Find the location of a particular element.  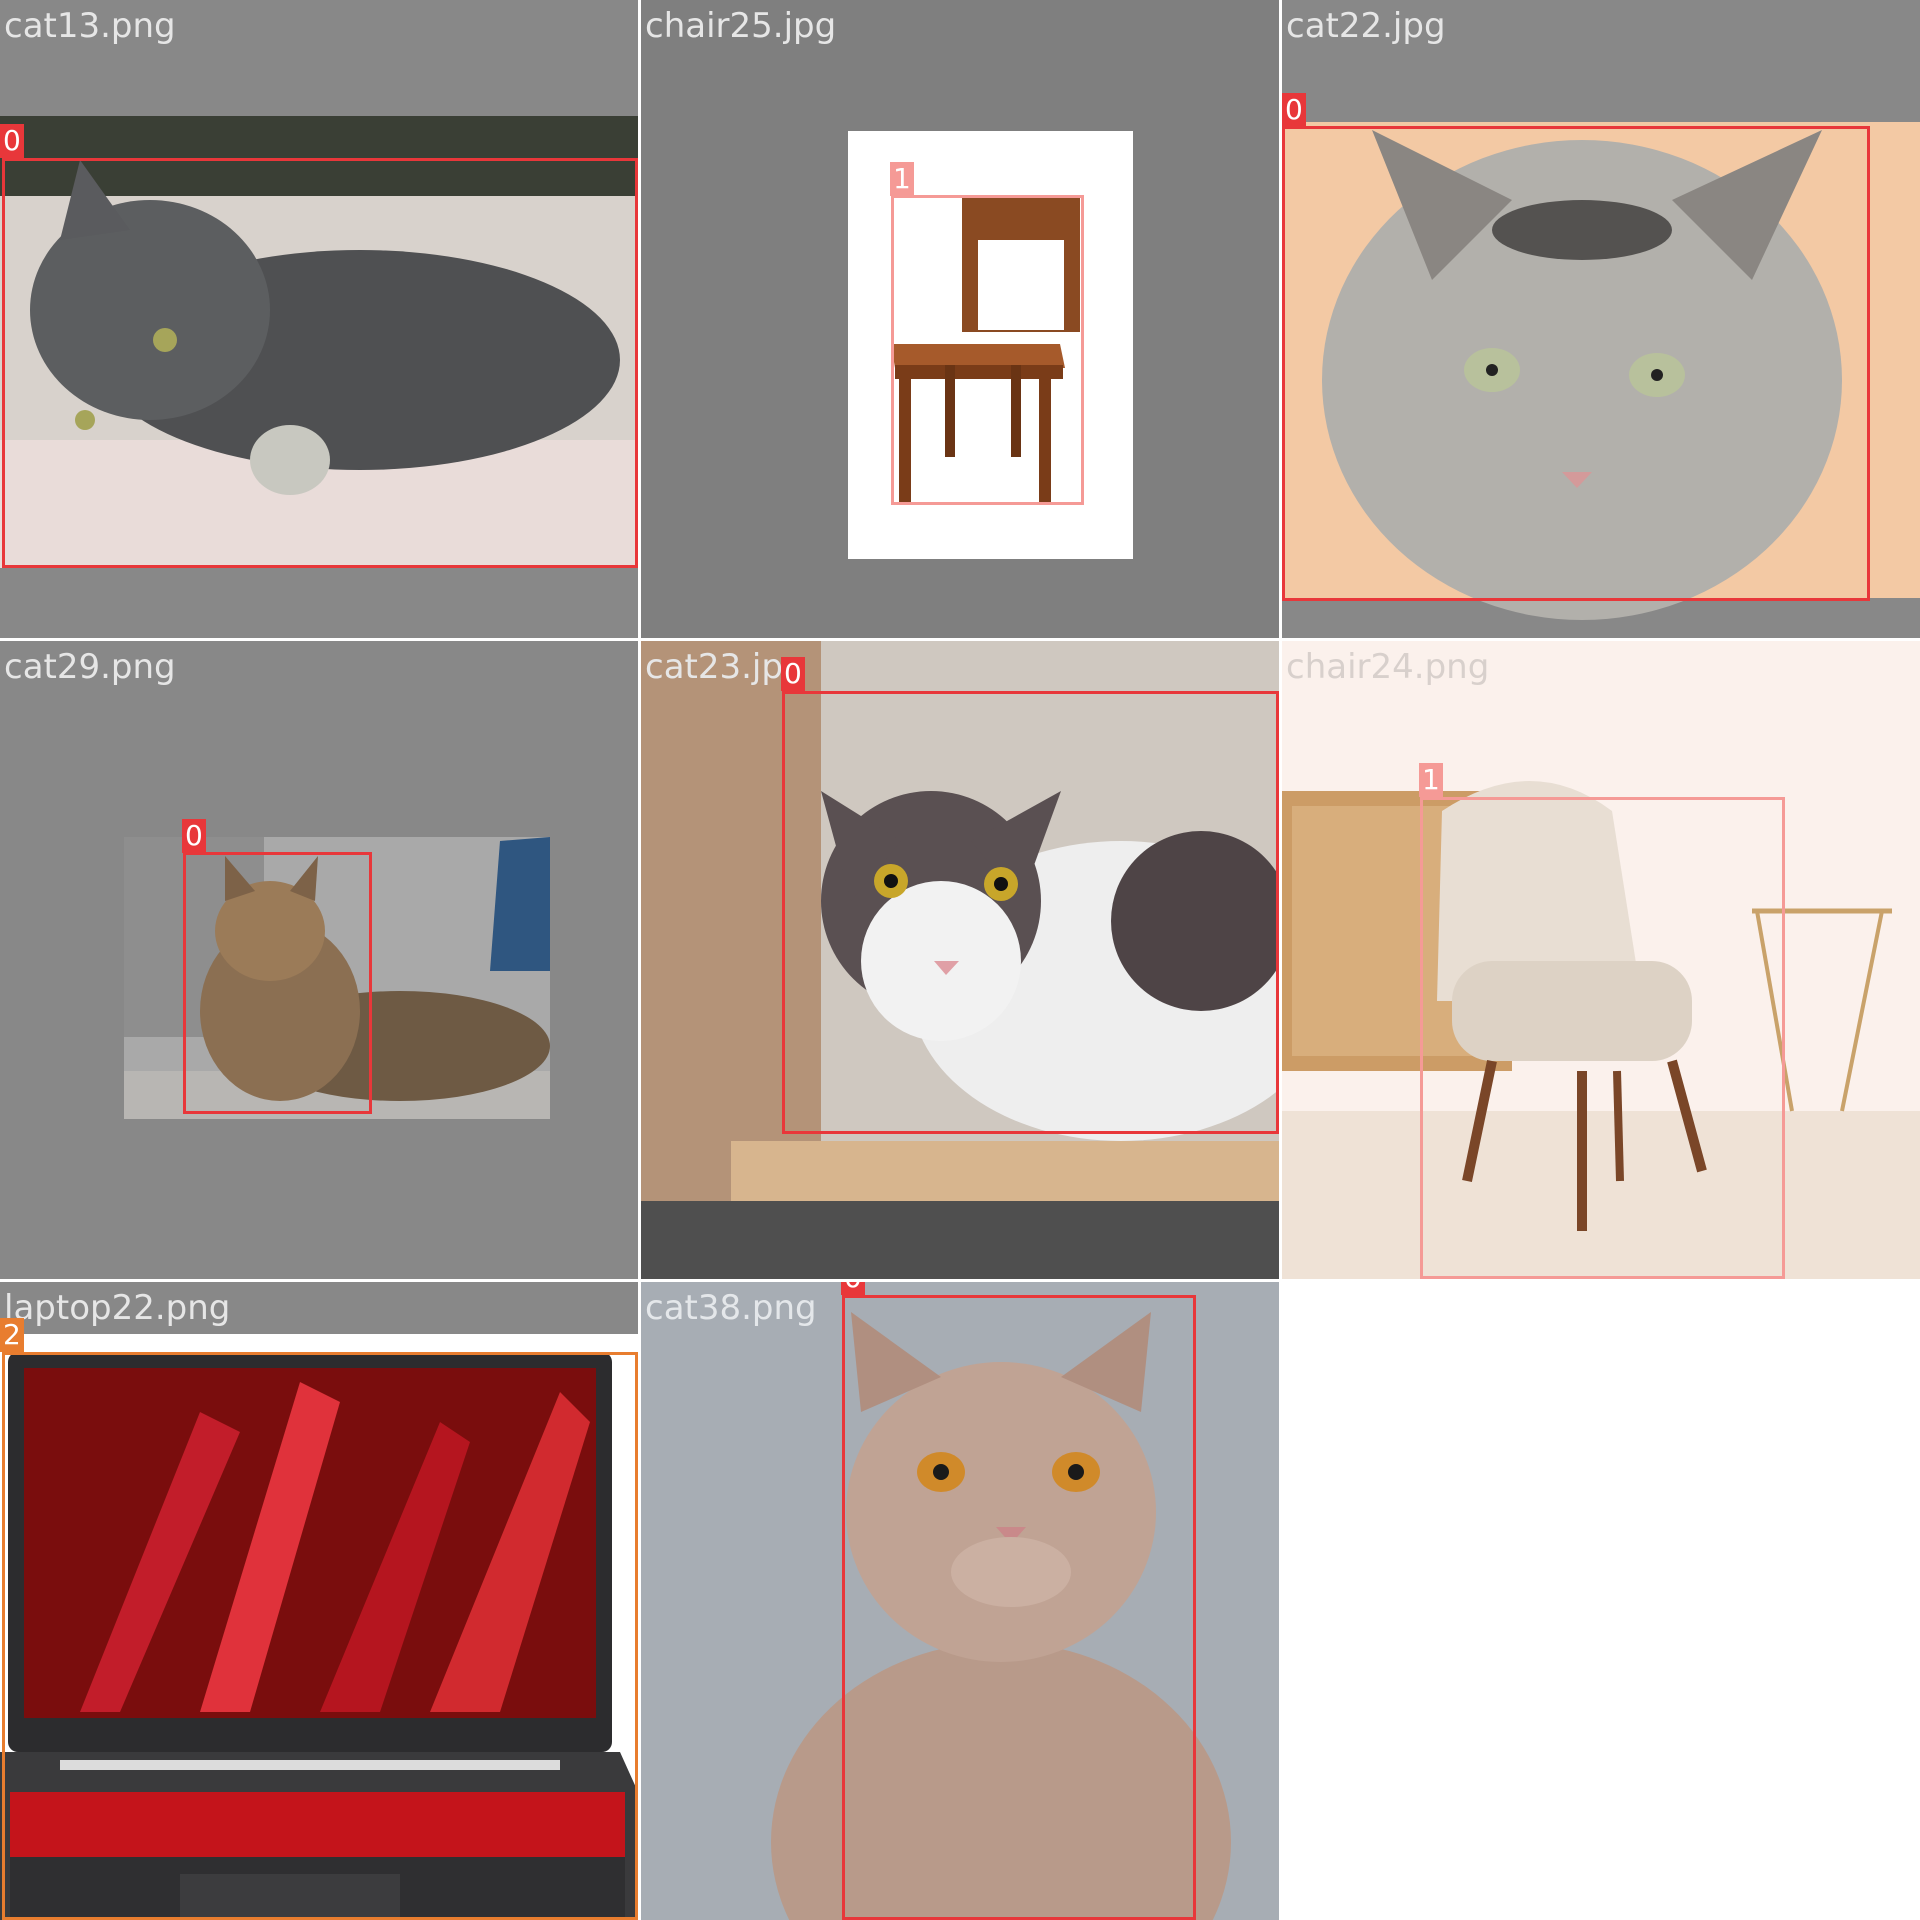

tile-cat38: cat38.png 0 is located at coordinates (960, 1601).